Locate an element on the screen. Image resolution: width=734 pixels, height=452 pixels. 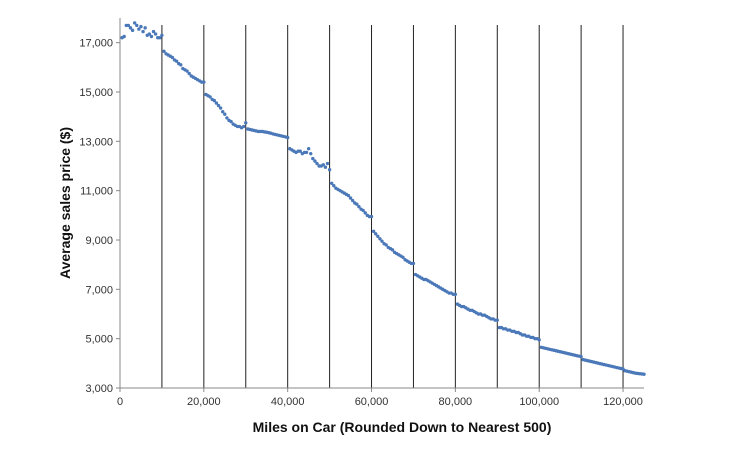
y-tick-label: 15,000 is located at coordinates (96, 93).